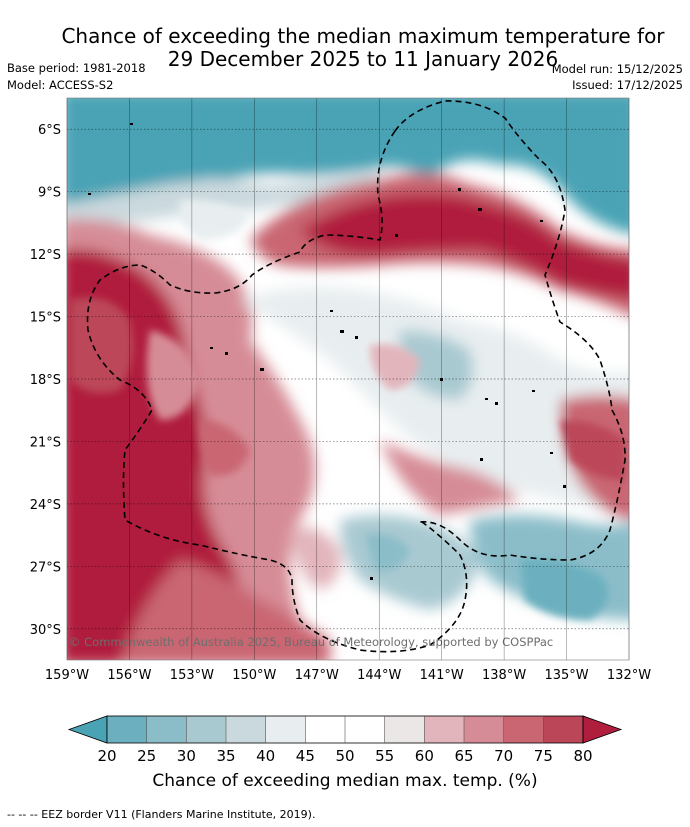 This screenshot has height=827, width=690. I want to click on colorbar: 20 25 30 35 40 45 50 55 60 65 70 75 80, so click(345, 740).